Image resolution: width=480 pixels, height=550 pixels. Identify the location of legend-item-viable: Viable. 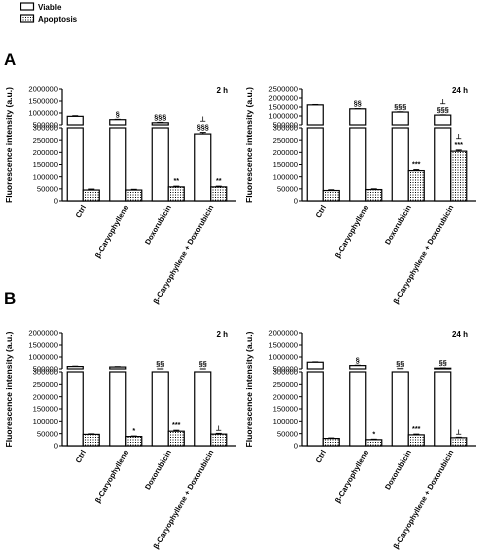
(41, 7).